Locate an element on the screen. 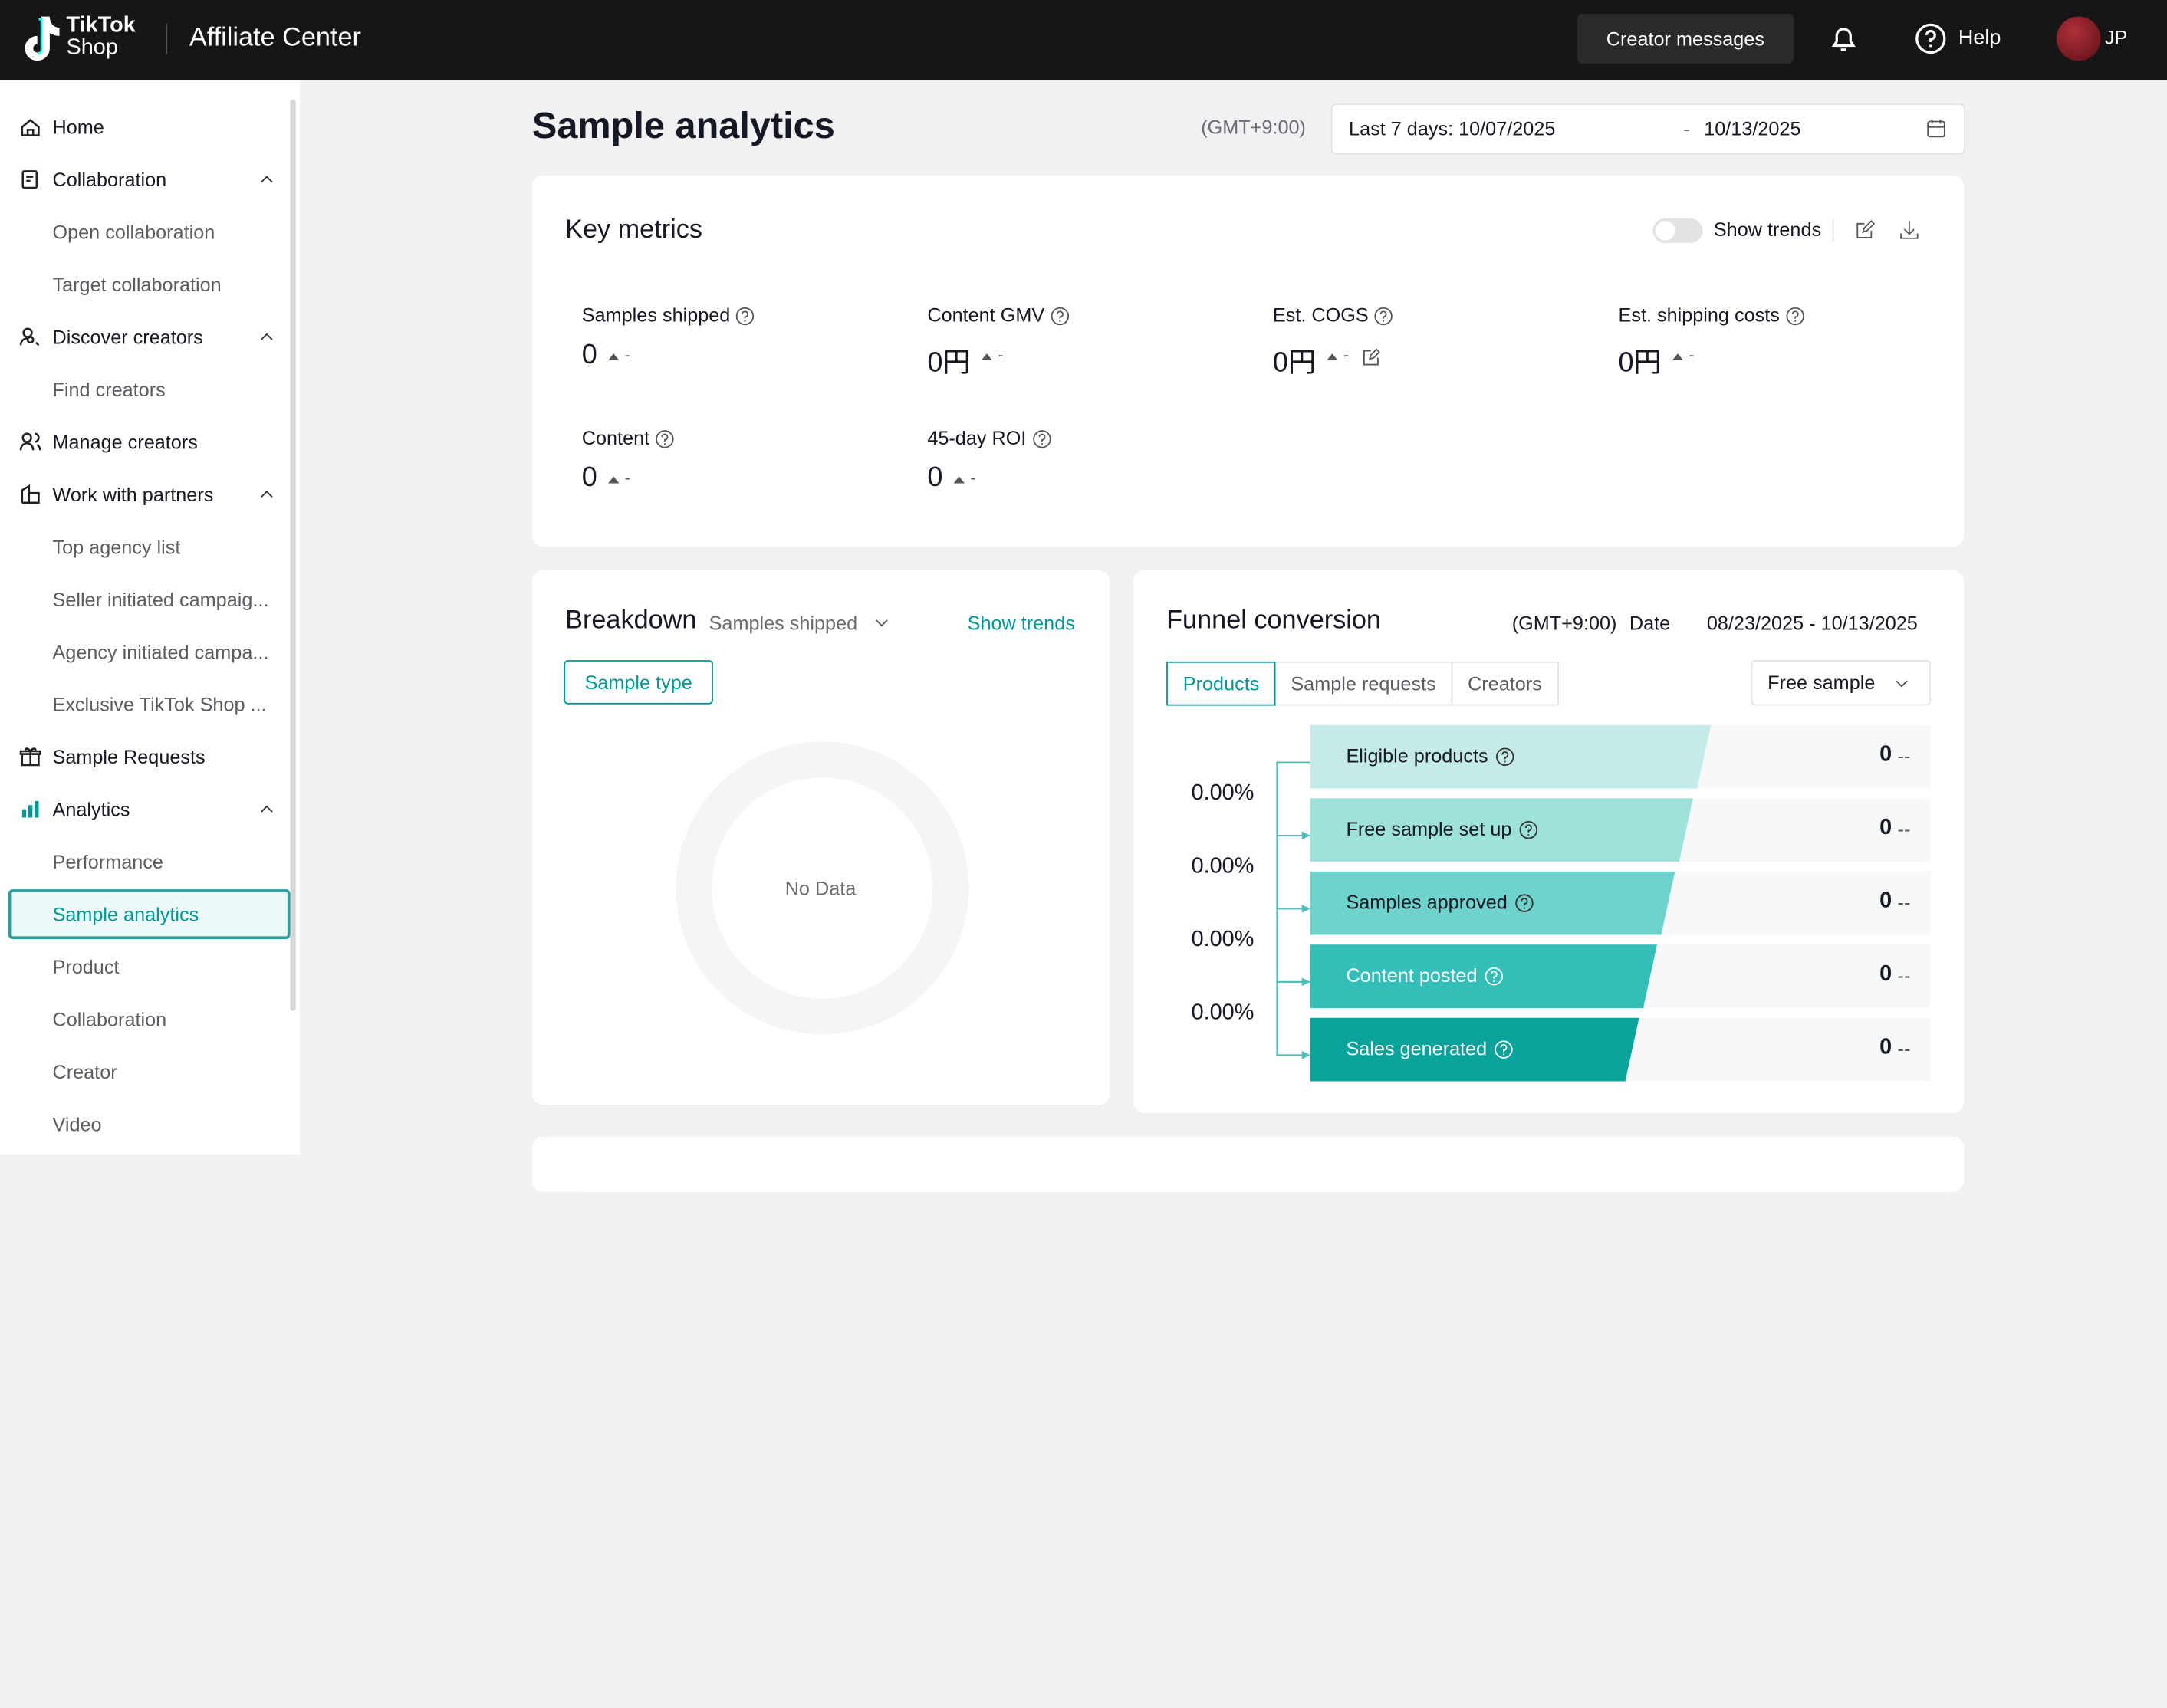 This screenshot has width=2167, height=1708. stage-change: -- is located at coordinates (1904, 828).